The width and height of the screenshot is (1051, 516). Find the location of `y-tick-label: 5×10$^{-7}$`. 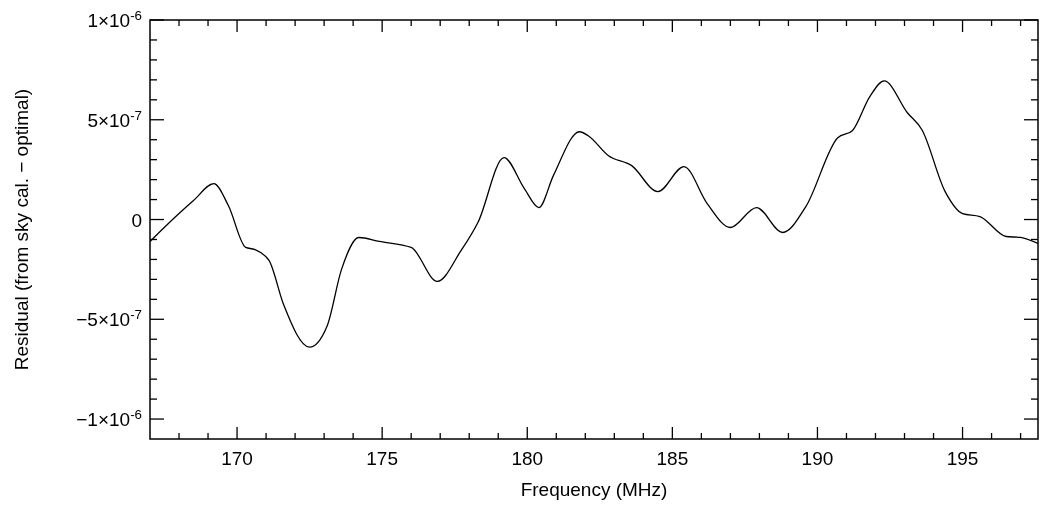

y-tick-label: 5×10$^{-7}$ is located at coordinates (114, 119).